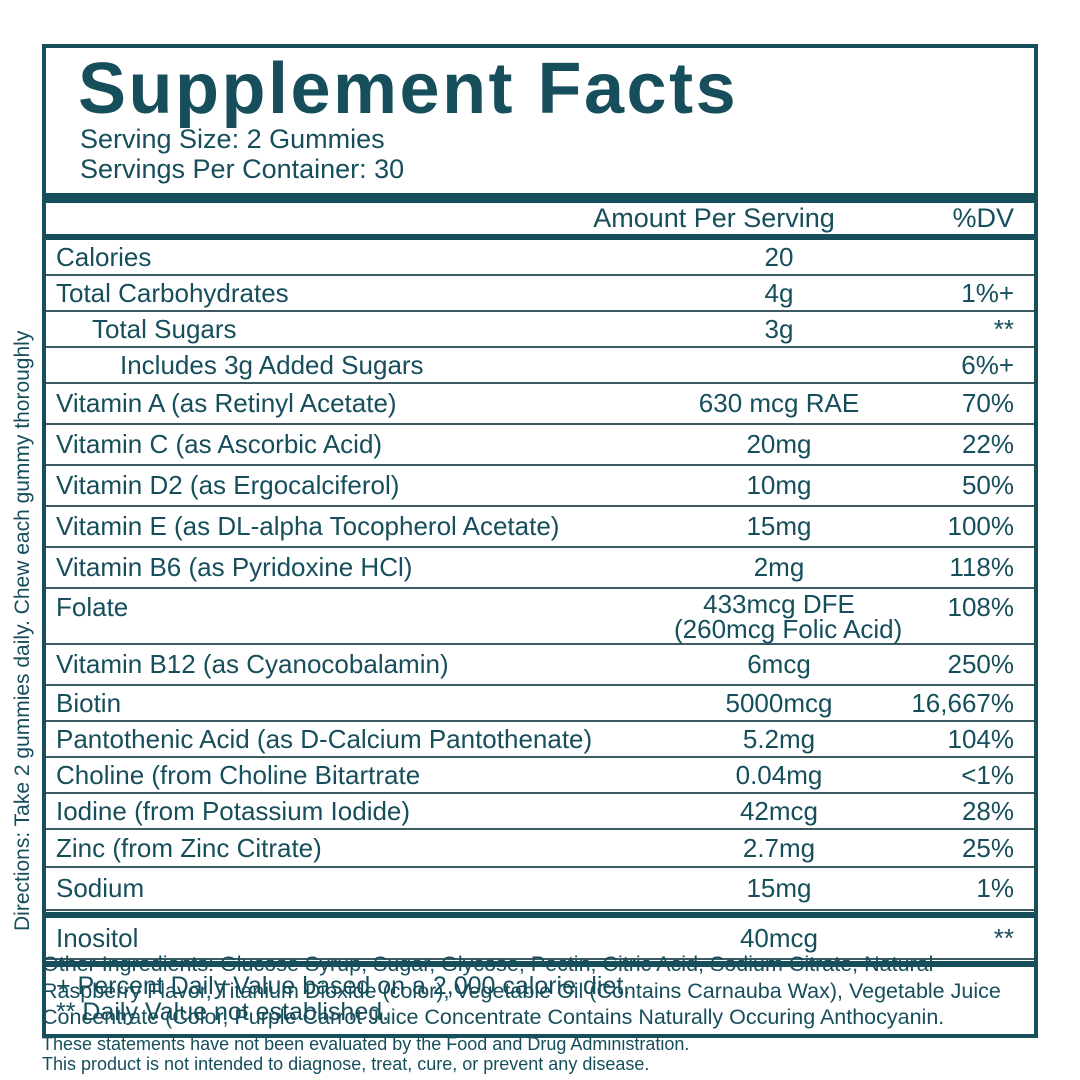 The height and width of the screenshot is (1080, 1080). I want to click on row-amount: 20, so click(779, 256).